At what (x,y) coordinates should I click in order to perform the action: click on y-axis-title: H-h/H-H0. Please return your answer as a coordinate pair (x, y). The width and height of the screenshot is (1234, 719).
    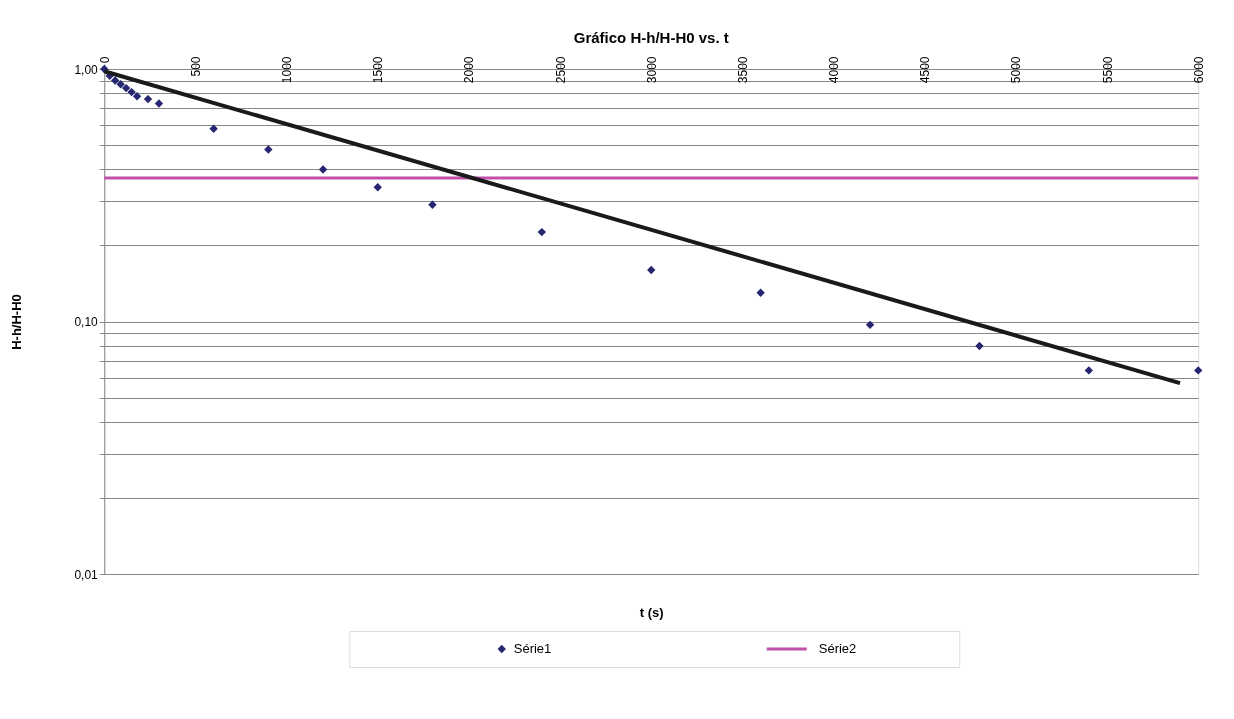
    Looking at the image, I should click on (17, 322).